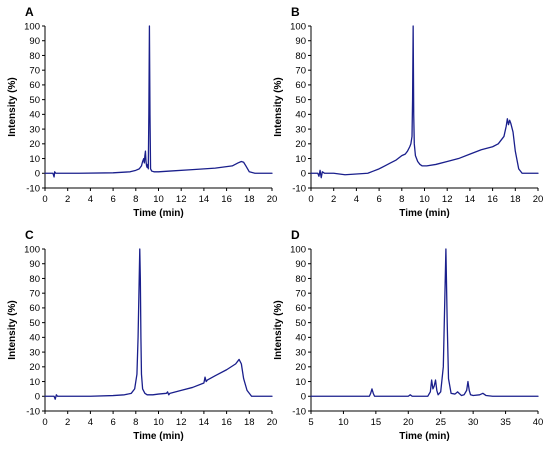 This screenshot has width=550, height=455. Describe the element at coordinates (34, 279) in the screenshot. I see `y-tick-label-c: 80` at that location.